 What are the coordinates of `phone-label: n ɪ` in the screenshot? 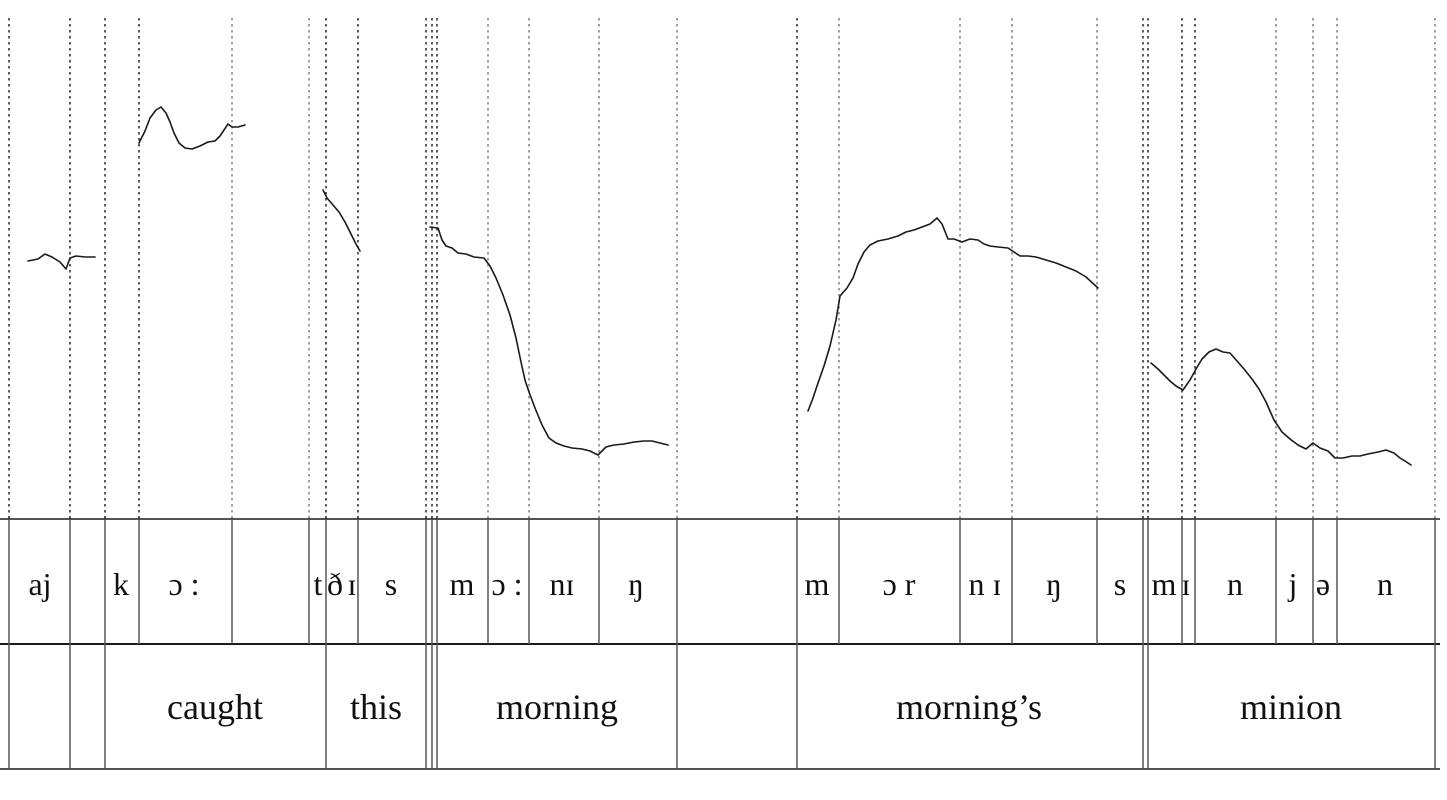 It's located at (985, 584).